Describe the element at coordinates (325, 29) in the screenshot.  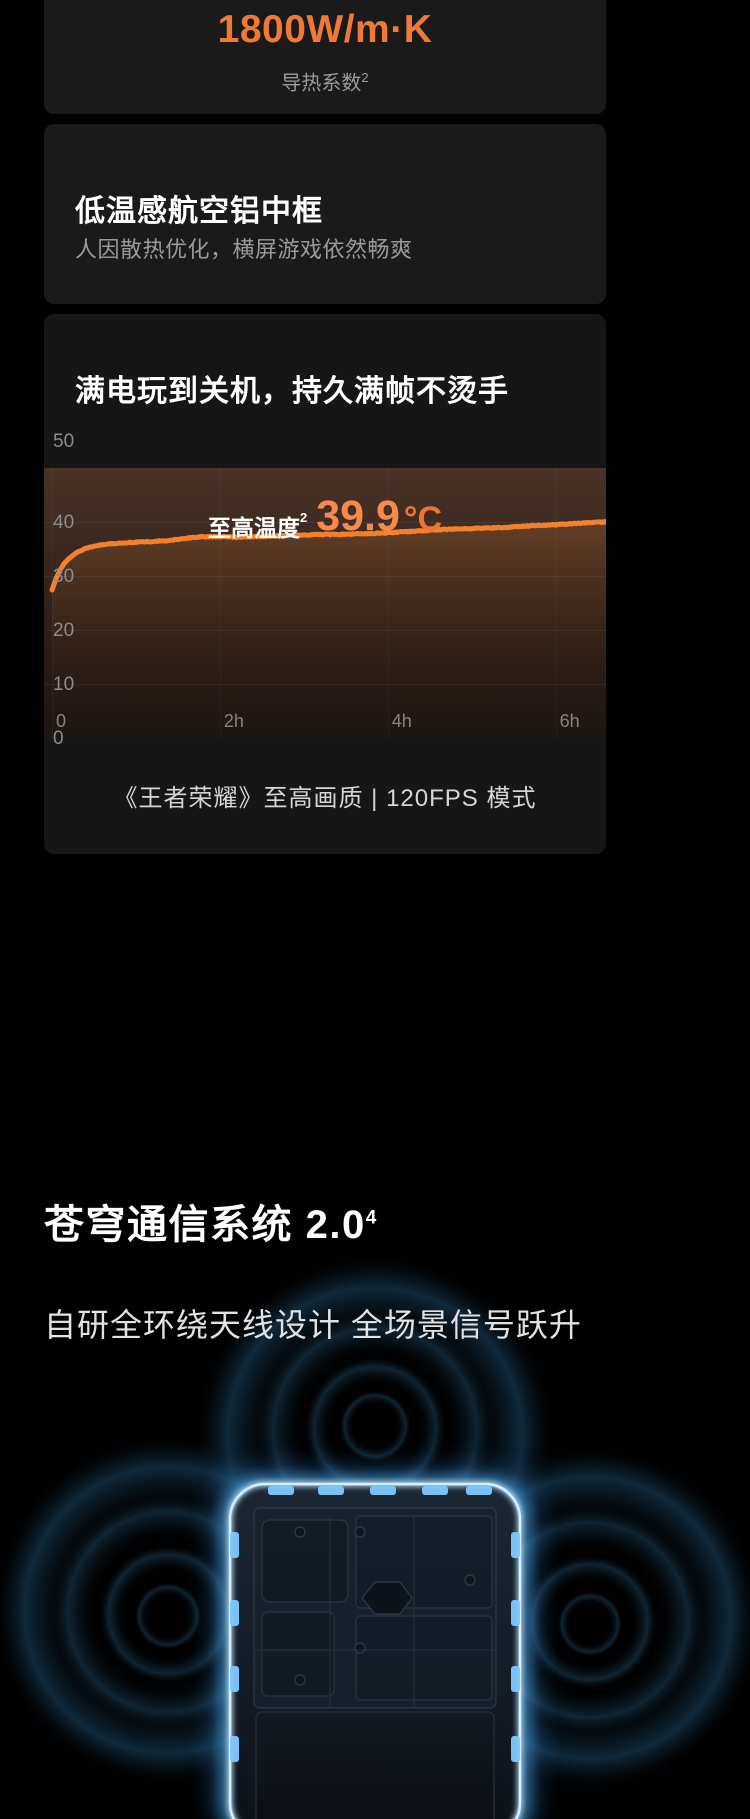
I see `thermal-value: 1800W/m·K` at that location.